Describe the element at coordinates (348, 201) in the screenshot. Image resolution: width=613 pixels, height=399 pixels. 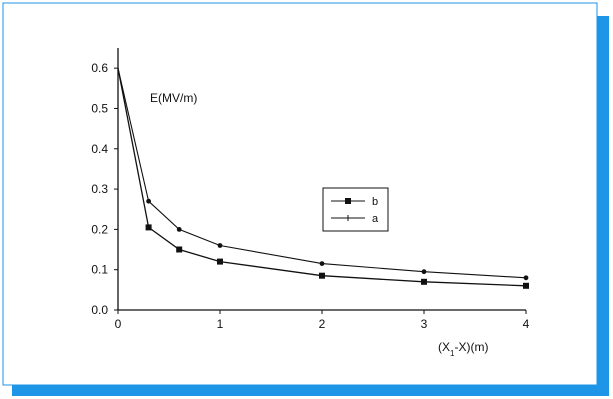
I see `legend-marker-b` at that location.